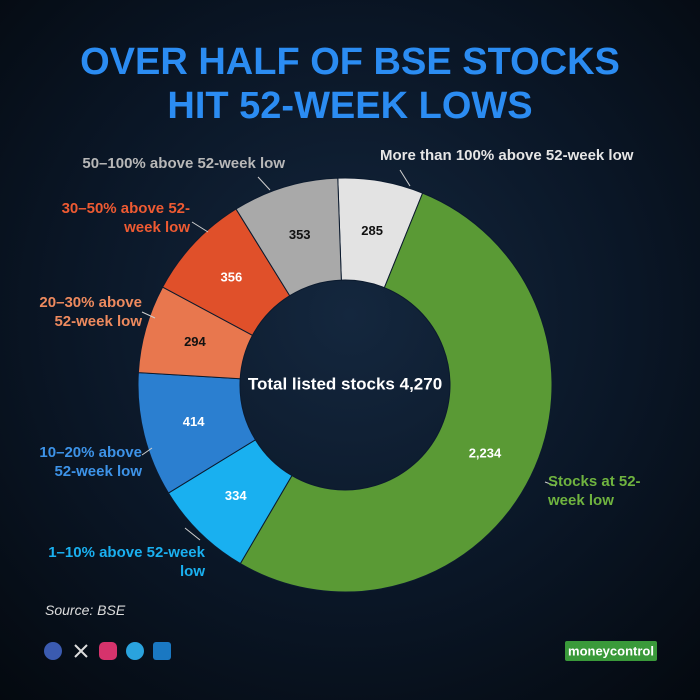 This screenshot has width=700, height=700. Describe the element at coordinates (300, 234) in the screenshot. I see `value-label: 353` at that location.